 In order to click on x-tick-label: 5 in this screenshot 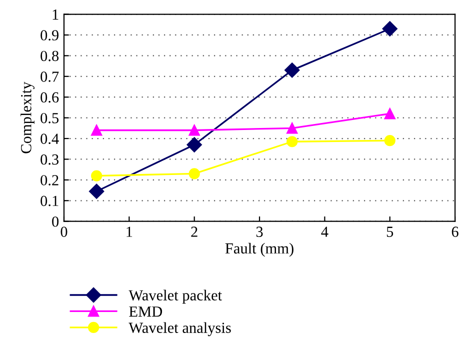, I will do `click(390, 231)`.